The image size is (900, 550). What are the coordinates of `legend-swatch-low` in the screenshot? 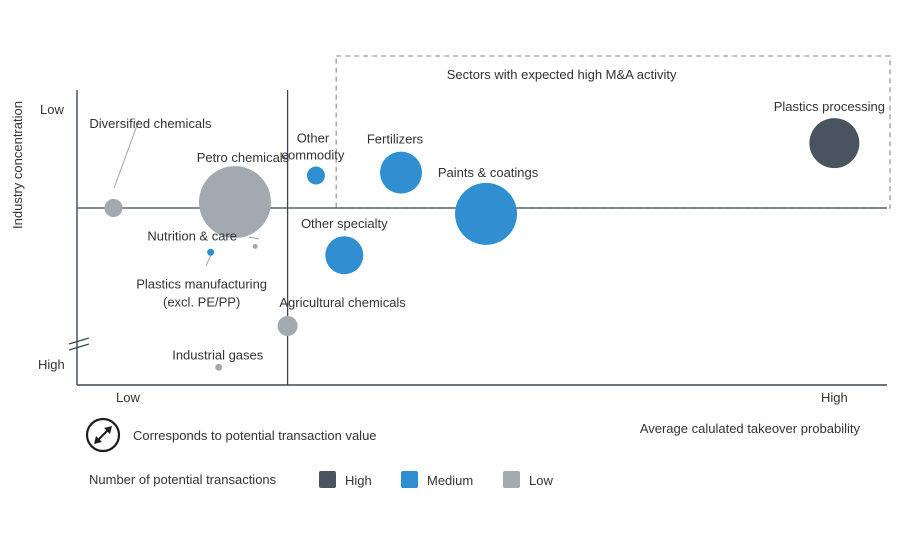 It's located at (511, 479).